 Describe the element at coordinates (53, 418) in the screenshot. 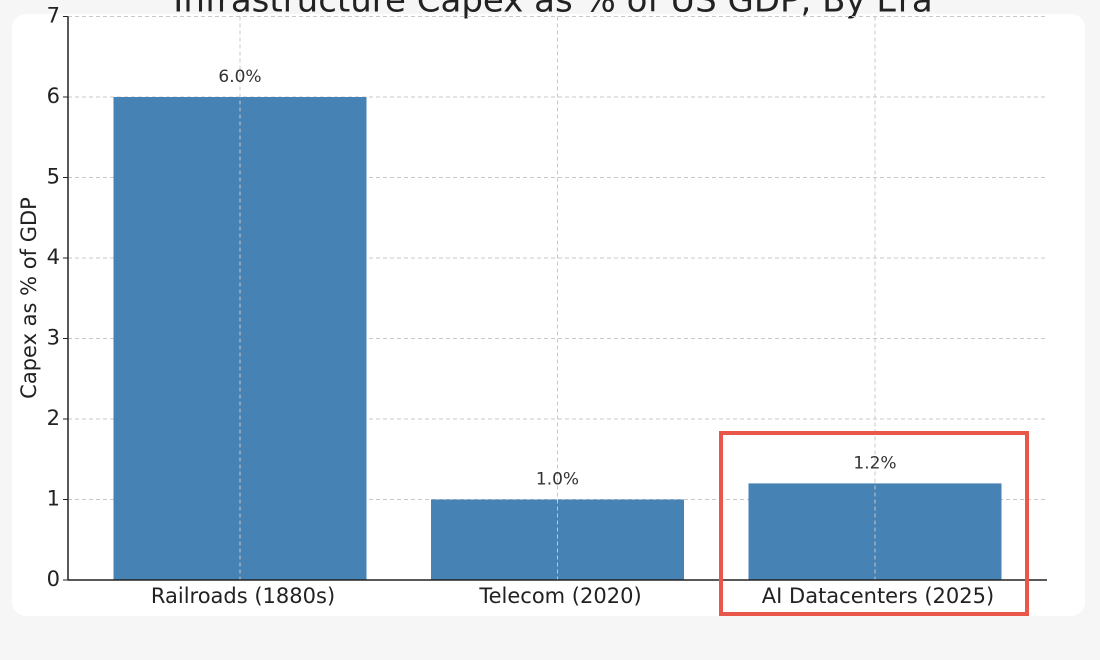

I see `y-tick-label: 2` at that location.